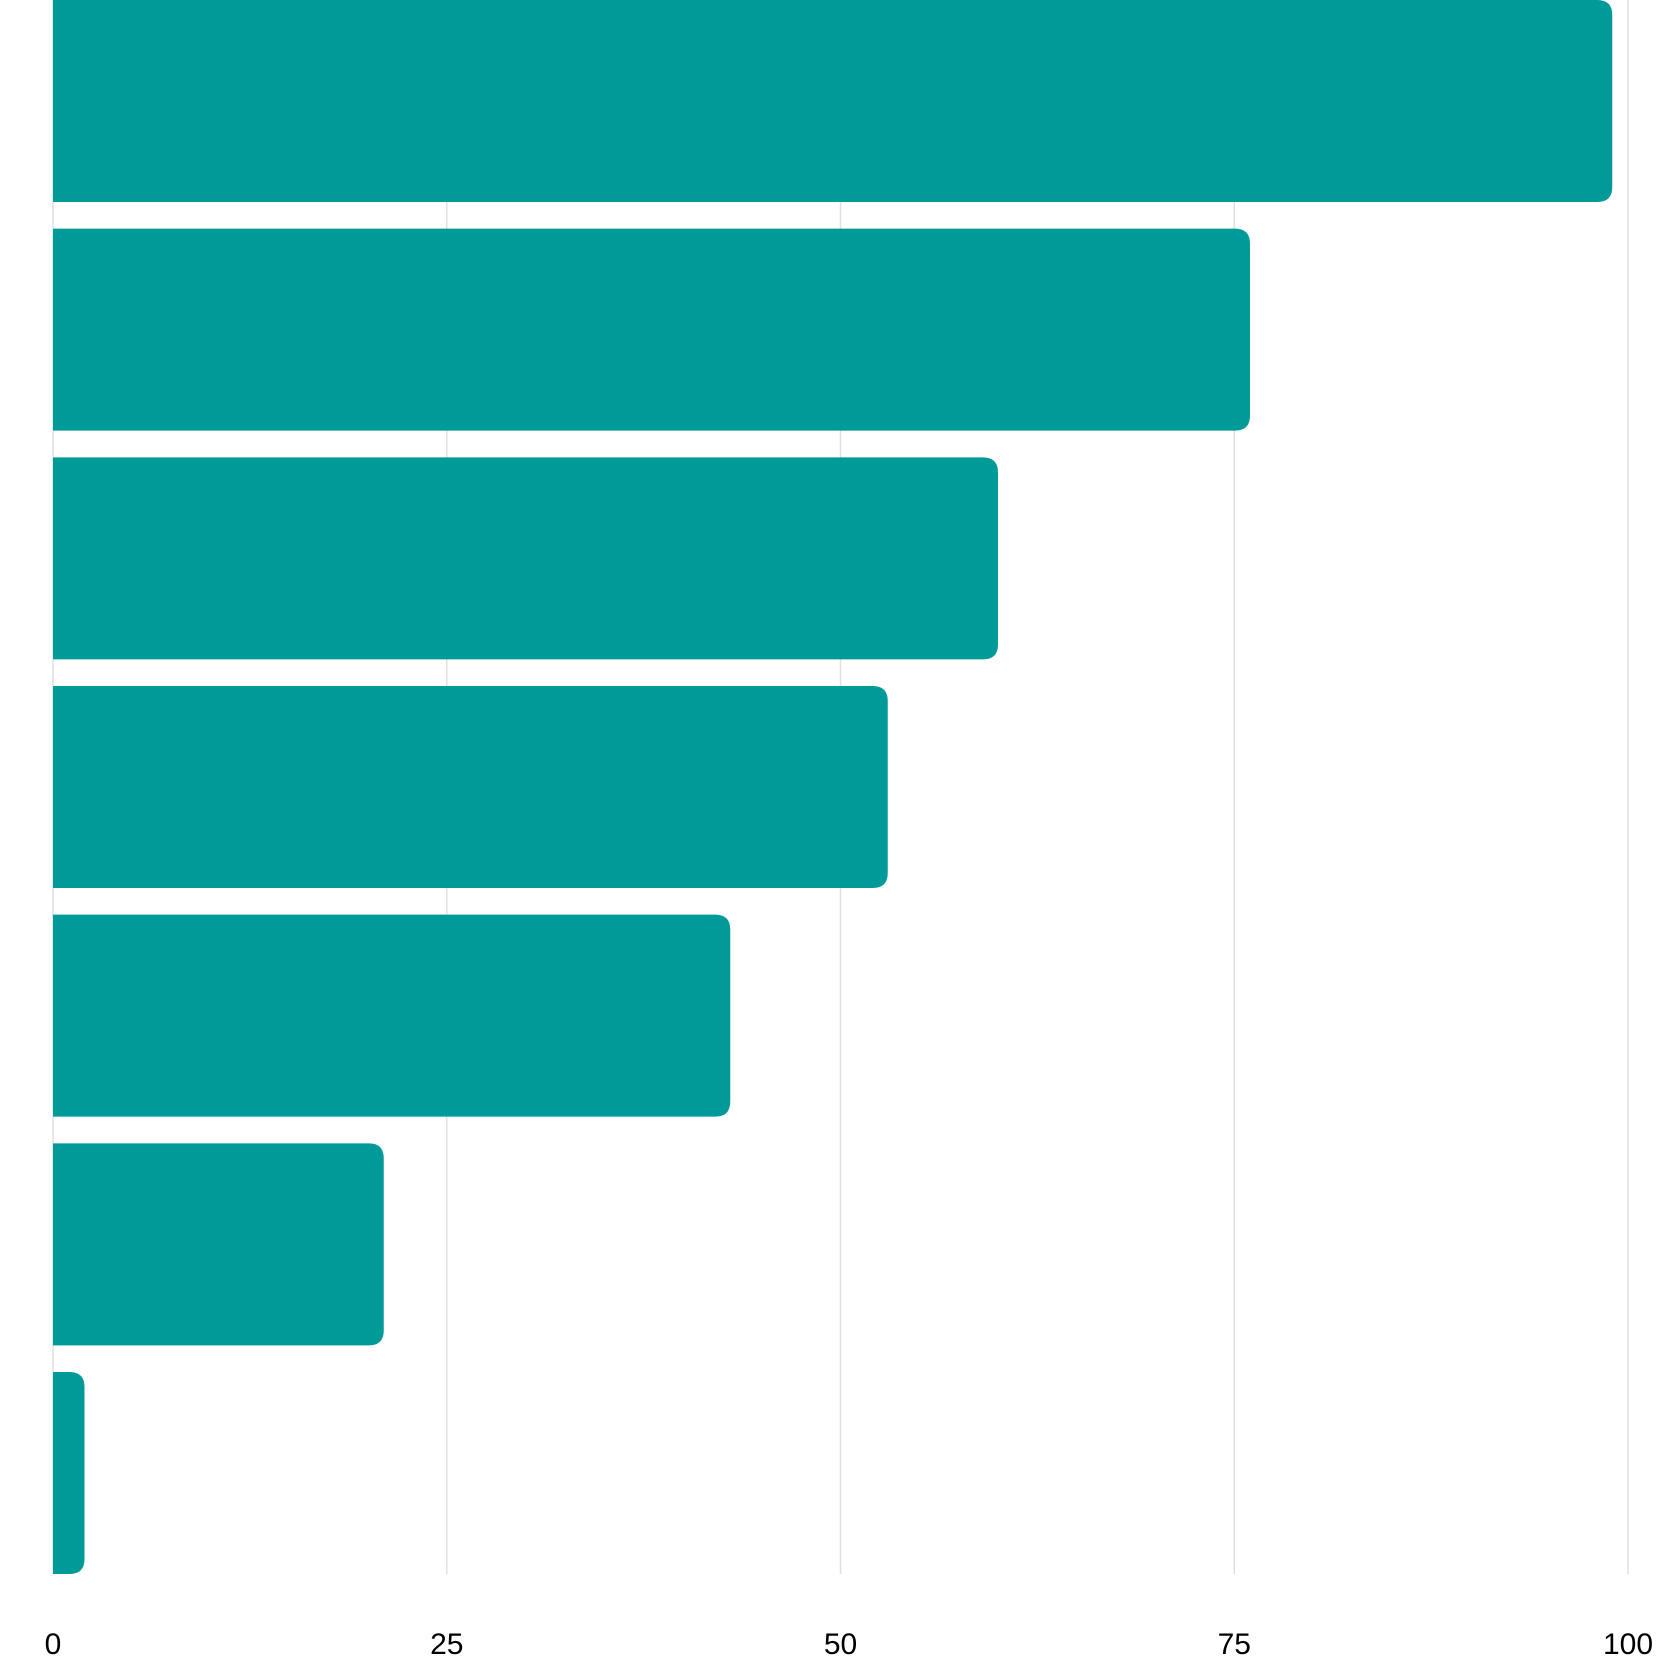 The width and height of the screenshot is (1680, 1680). What do you see at coordinates (840, 1644) in the screenshot?
I see `x-tick-label: 50` at bounding box center [840, 1644].